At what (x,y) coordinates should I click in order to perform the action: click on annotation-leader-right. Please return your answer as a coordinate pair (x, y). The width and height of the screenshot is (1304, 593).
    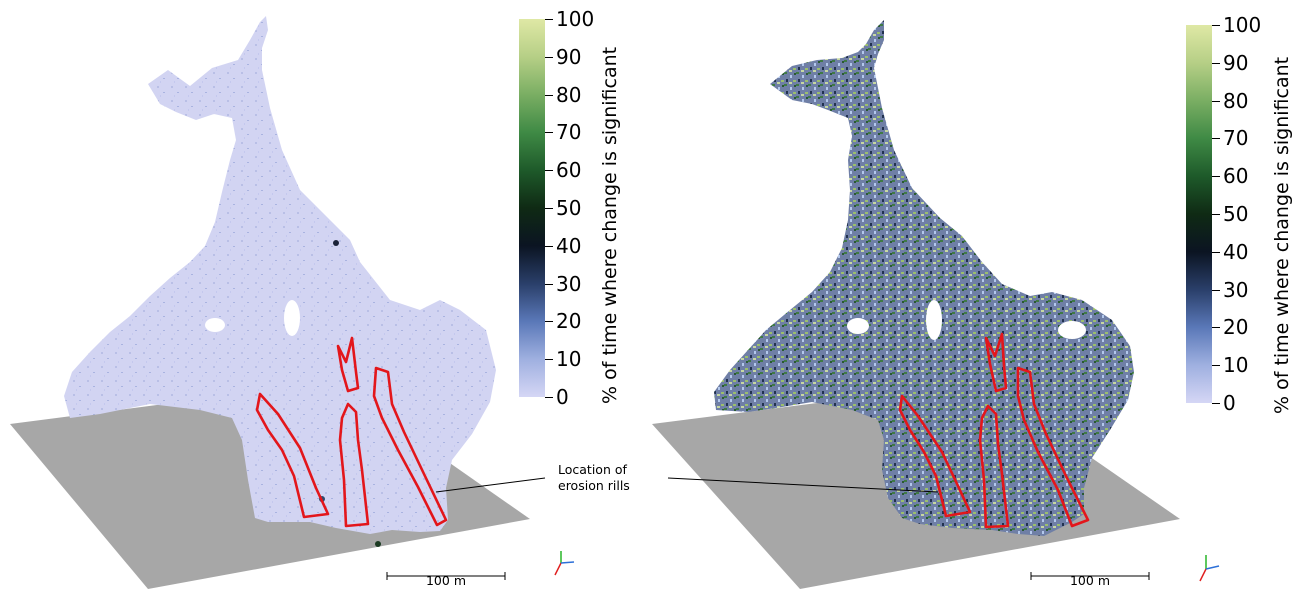
    Looking at the image, I should click on (803, 485).